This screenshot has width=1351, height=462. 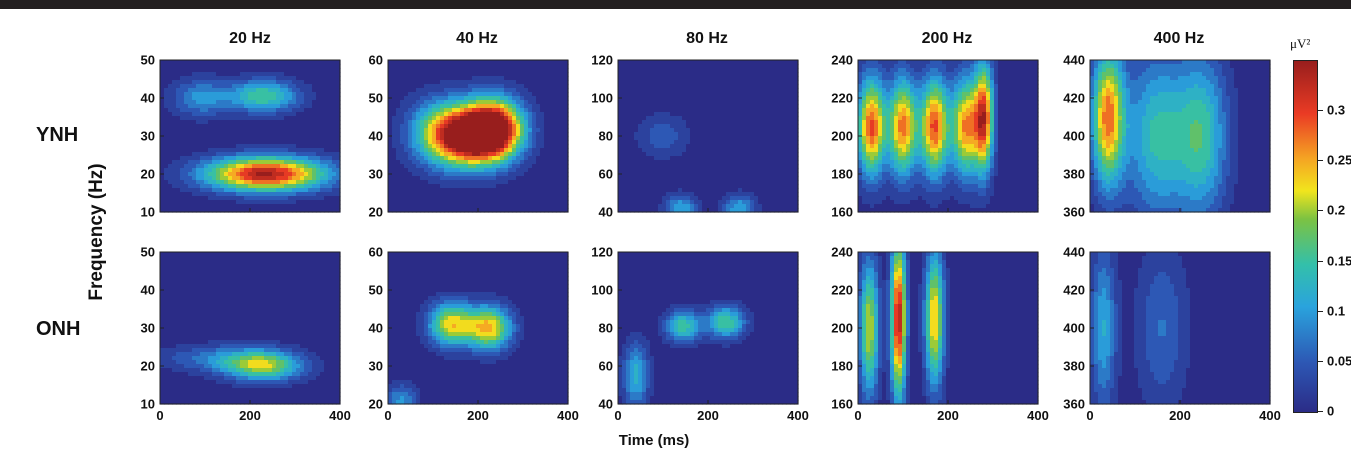 I want to click on y-tick-label: 40, so click(x=376, y=136).